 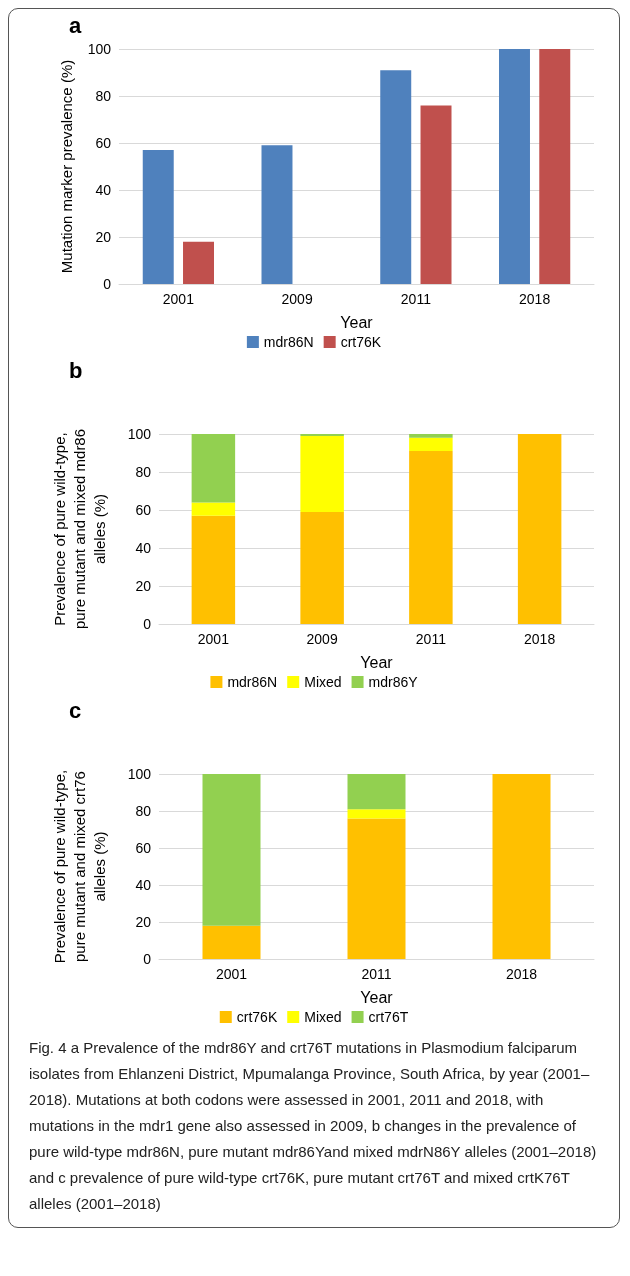 What do you see at coordinates (75, 710) in the screenshot?
I see `chart-title: c` at bounding box center [75, 710].